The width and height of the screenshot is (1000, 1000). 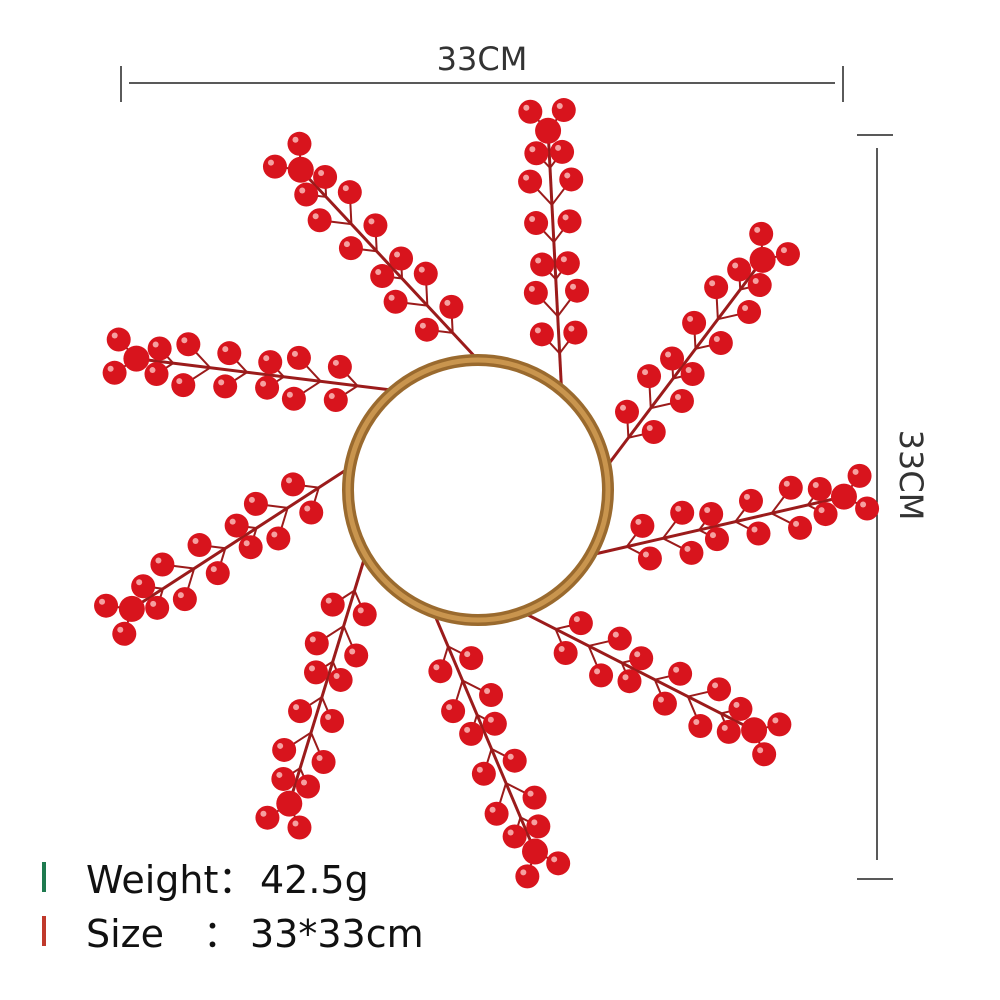 I want to click on width-label: 33CM, so click(x=482, y=59).